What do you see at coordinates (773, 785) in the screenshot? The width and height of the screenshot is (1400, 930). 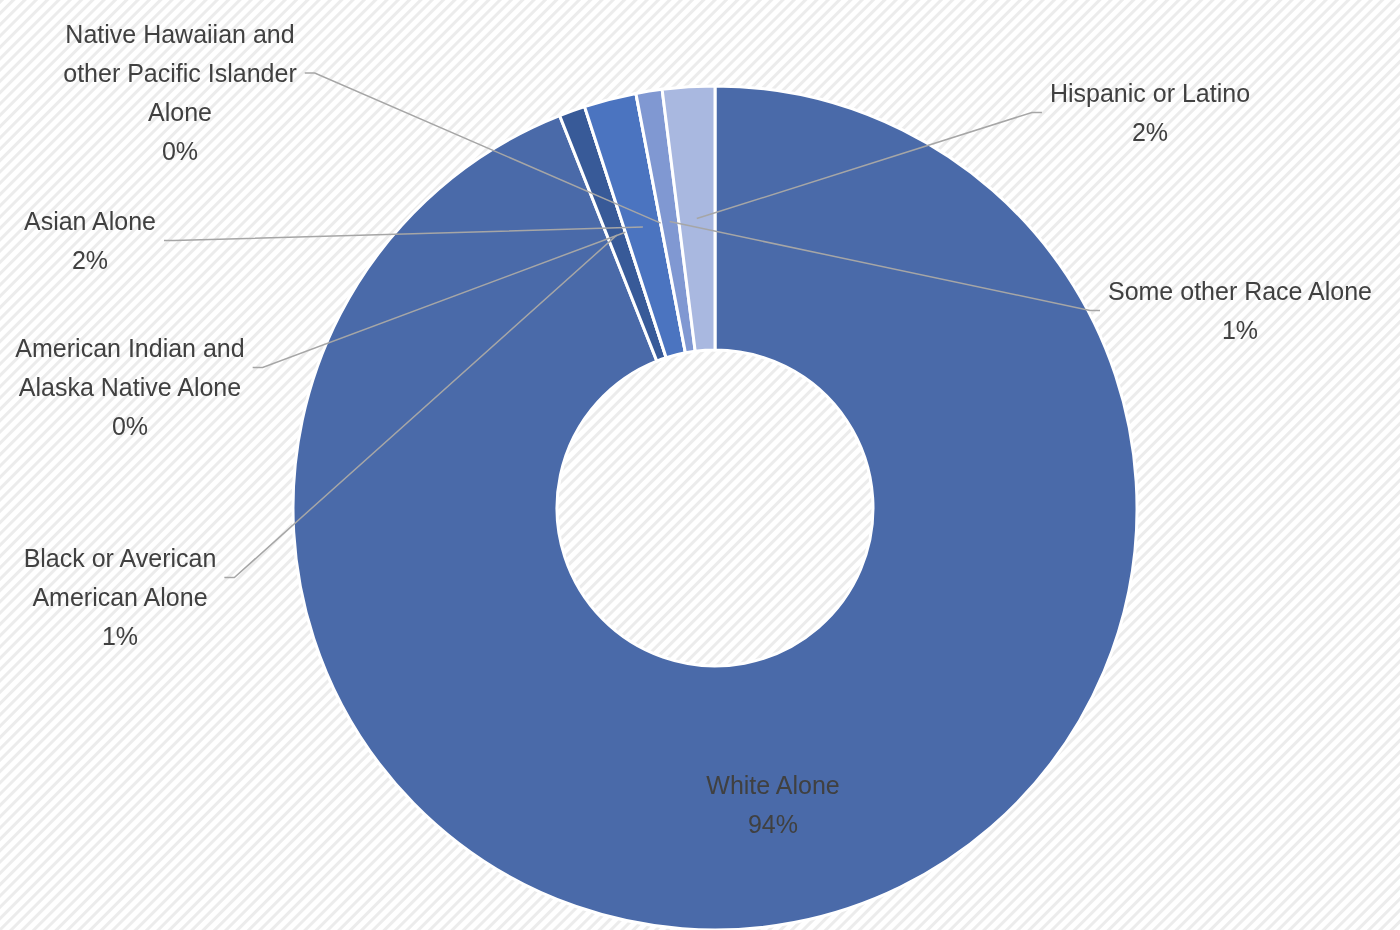 I see `slice-label: White Alone` at bounding box center [773, 785].